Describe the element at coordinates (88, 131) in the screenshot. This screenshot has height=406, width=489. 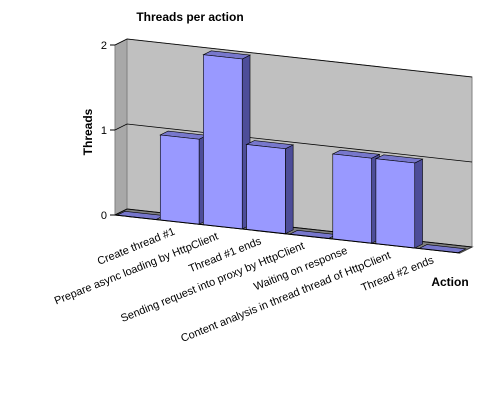
I see `y-axis-title: Threads` at that location.